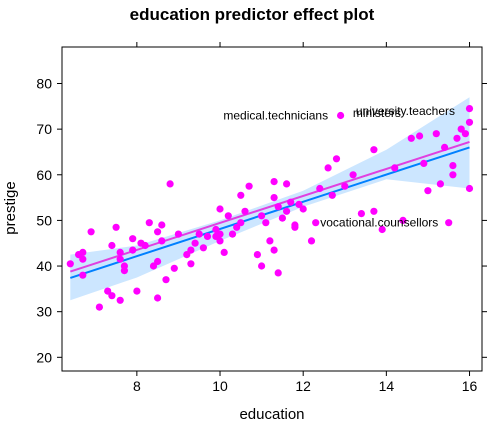  Describe the element at coordinates (44, 129) in the screenshot. I see `y-tick-label: 70` at that location.